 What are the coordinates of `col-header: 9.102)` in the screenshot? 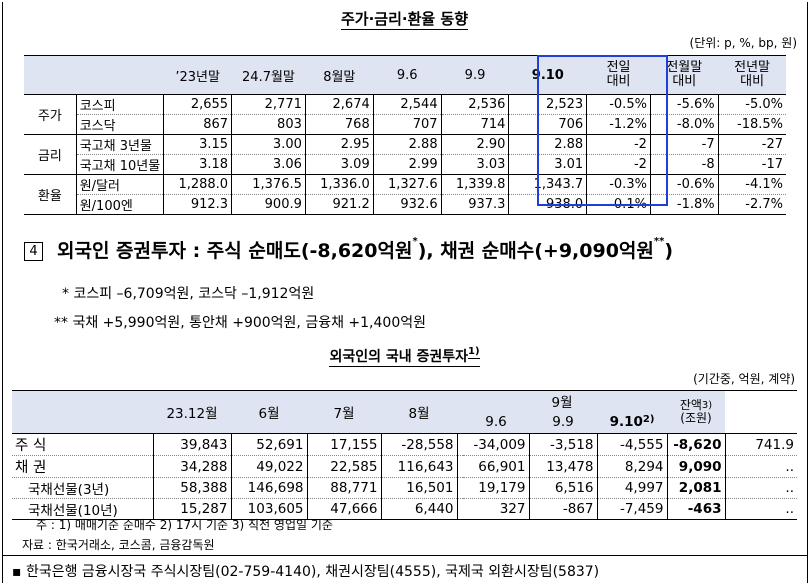 It's located at (632, 422).